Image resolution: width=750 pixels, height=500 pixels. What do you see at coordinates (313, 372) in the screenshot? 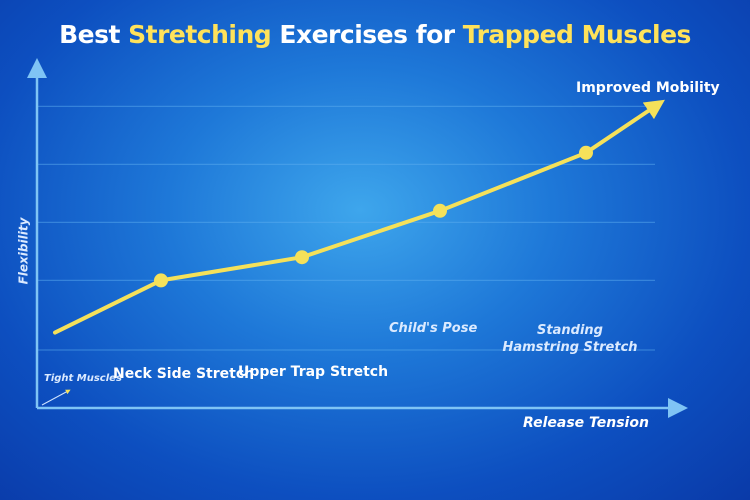
I see `category-label: Upper Trap Stretch` at bounding box center [313, 372].